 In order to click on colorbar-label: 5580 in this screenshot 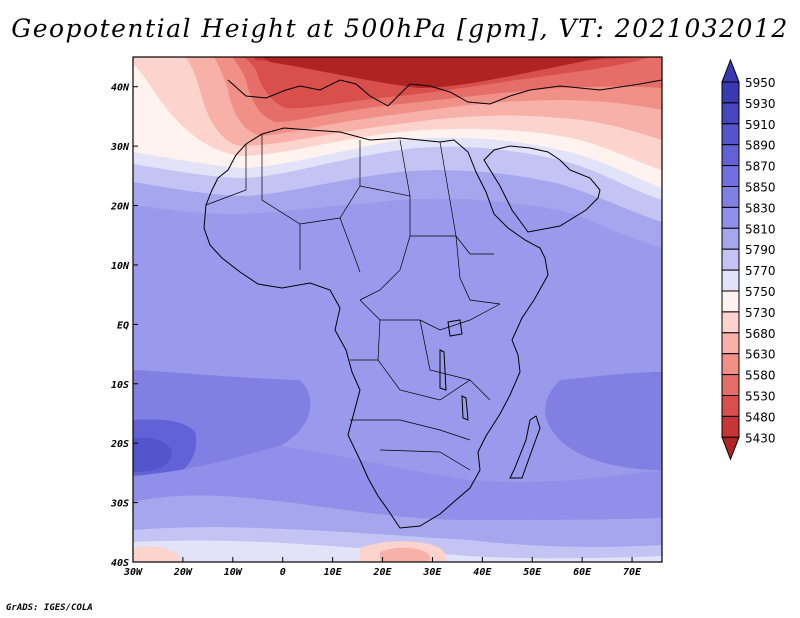, I will do `click(760, 376)`.